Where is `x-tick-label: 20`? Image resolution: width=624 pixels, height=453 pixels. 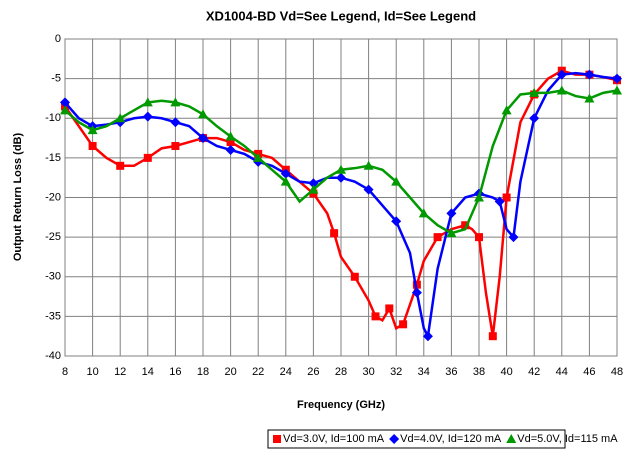
x-tick-label: 20 is located at coordinates (230, 372).